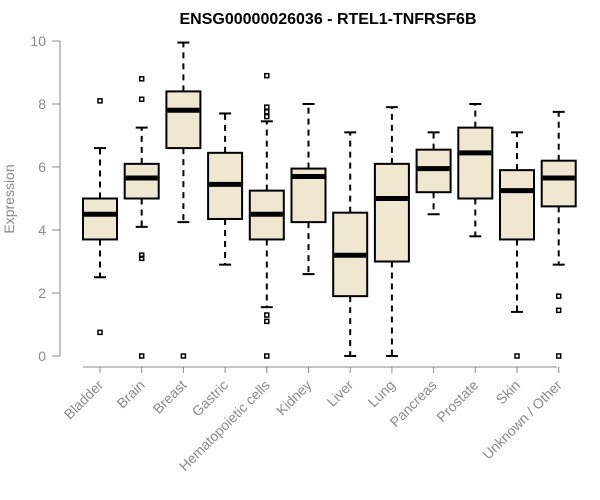 Image resolution: width=600 pixels, height=500 pixels. Describe the element at coordinates (45, 198) in the screenshot. I see `y-axis-ticks: 0 2 4 6 8 10` at that location.